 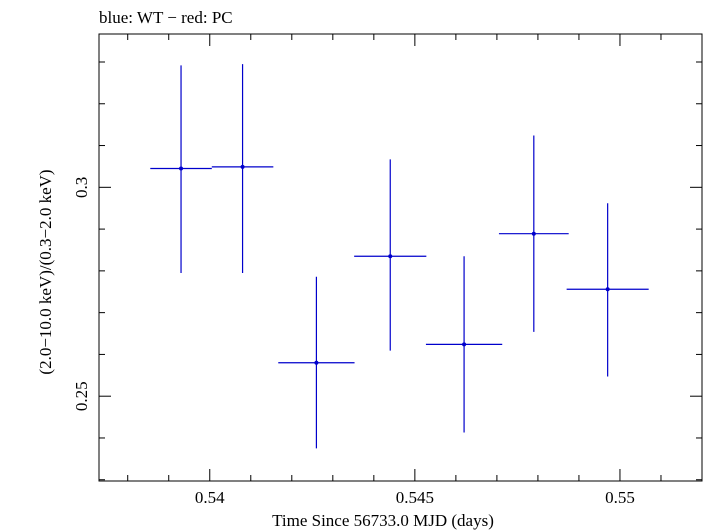 I want to click on y-axis-label: (2.0−10.0 keV)/(0.3−2.0 keV), so click(x=45, y=271).